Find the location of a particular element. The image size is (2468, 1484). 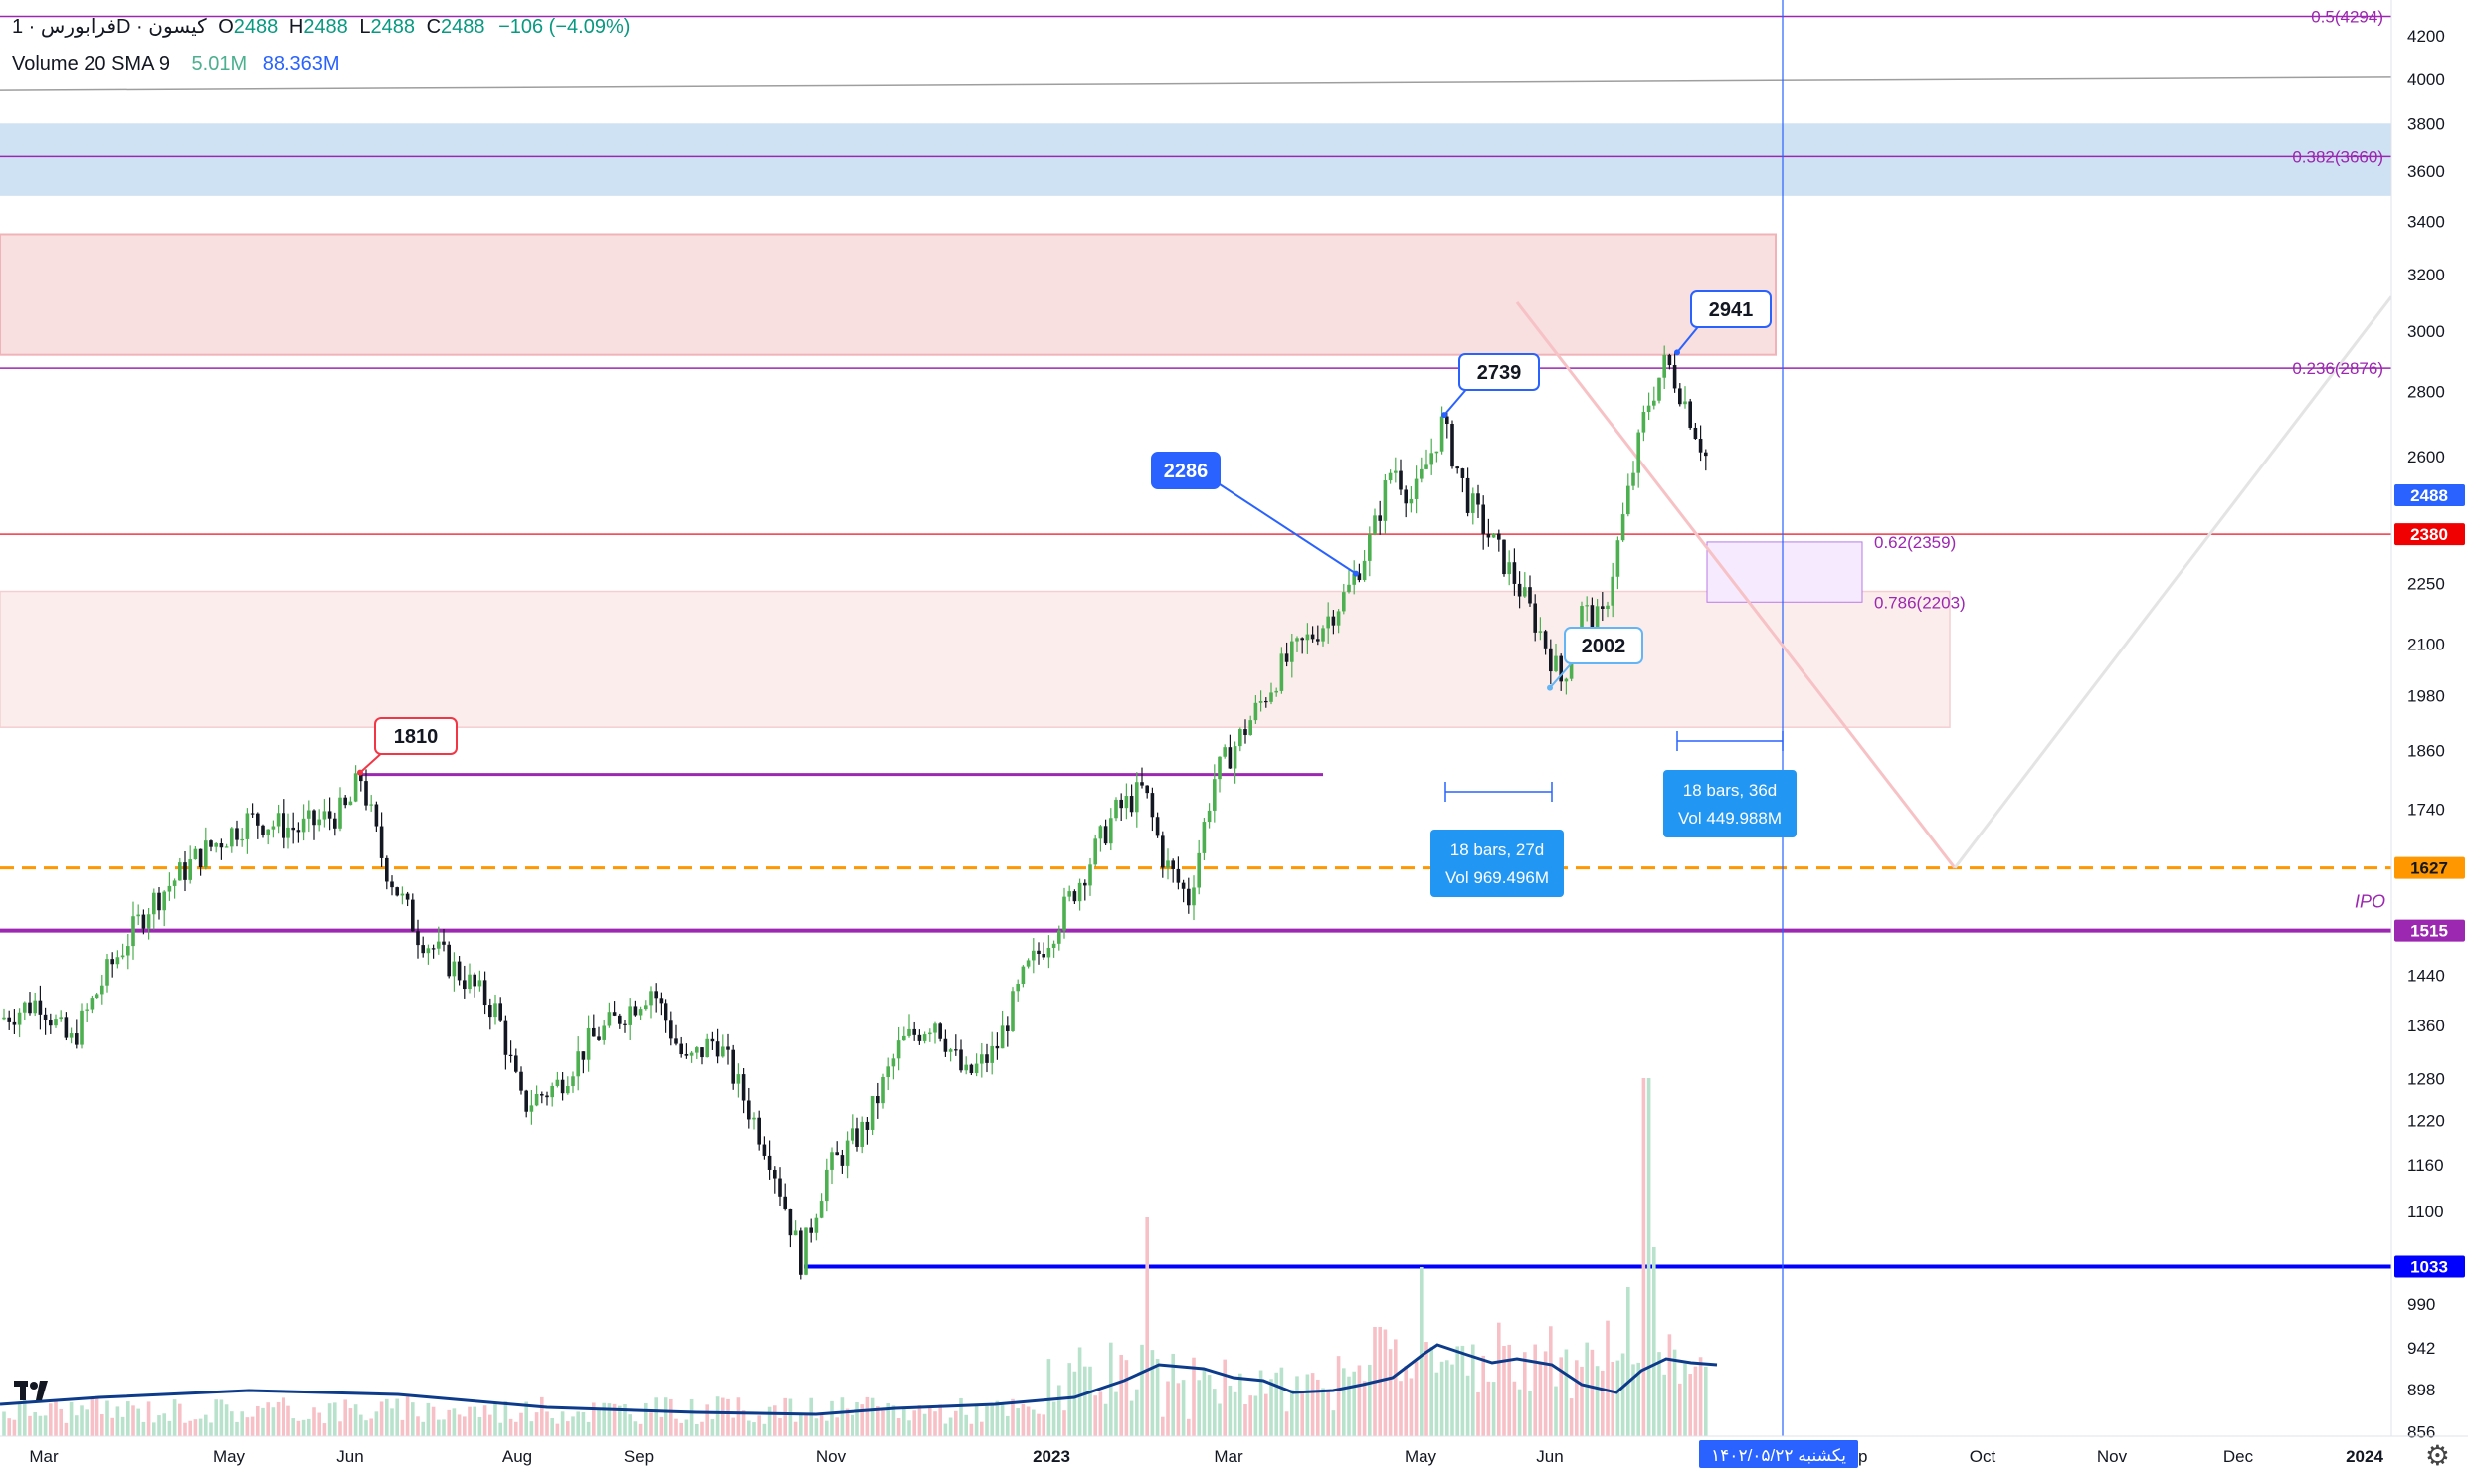

date-badge-label: یکشنبه ۱۴۰۲/۰۵/۲۲ is located at coordinates (1778, 1456).